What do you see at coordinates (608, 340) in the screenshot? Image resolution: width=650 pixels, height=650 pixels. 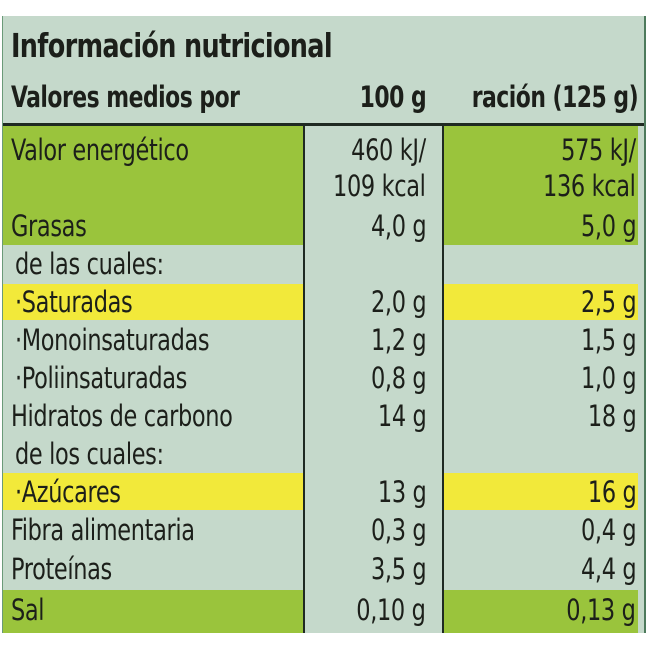 I see `value-per-serving: 1,5 g` at bounding box center [608, 340].